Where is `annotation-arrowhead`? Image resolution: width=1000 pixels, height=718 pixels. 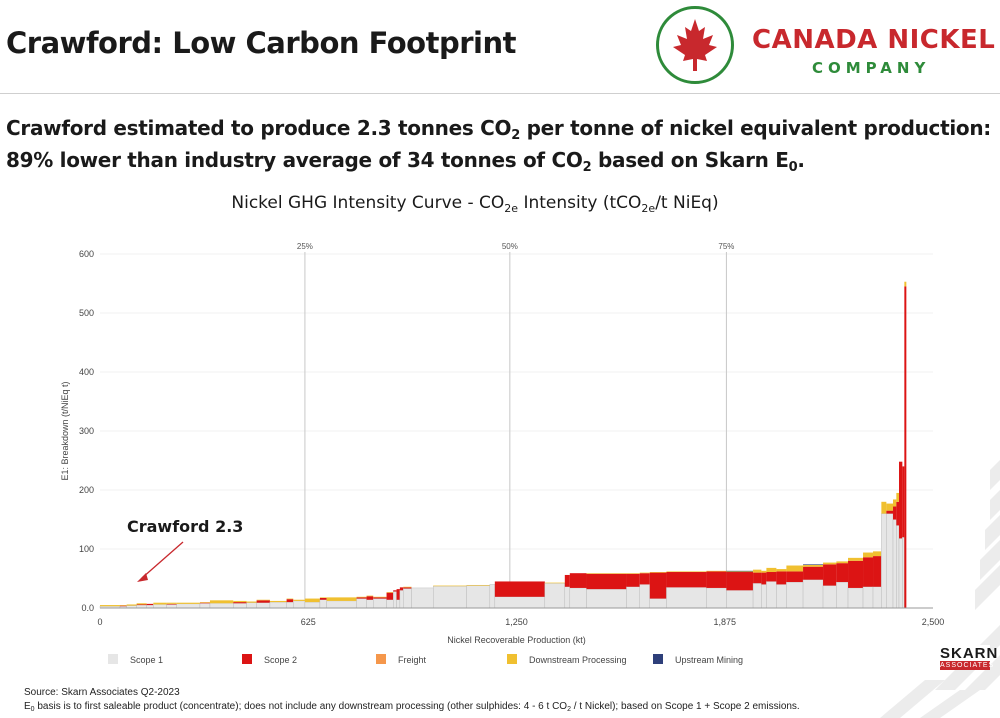 annotation-arrowhead is located at coordinates (142, 577).